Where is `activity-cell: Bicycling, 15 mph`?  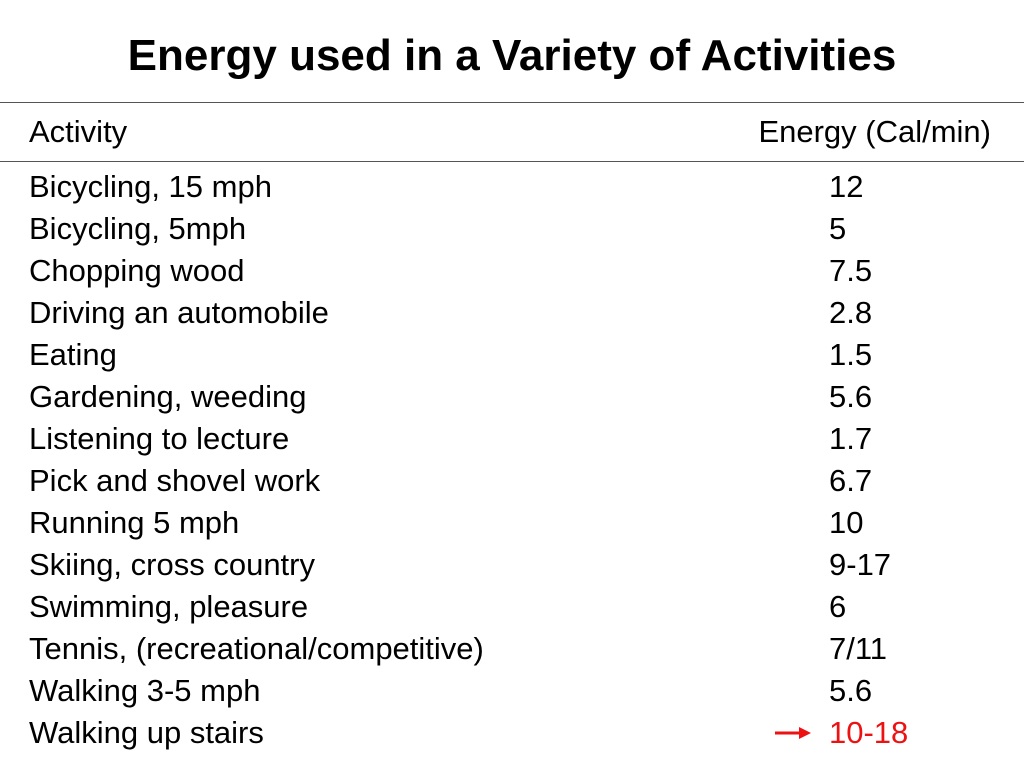 activity-cell: Bicycling, 15 mph is located at coordinates (150, 186).